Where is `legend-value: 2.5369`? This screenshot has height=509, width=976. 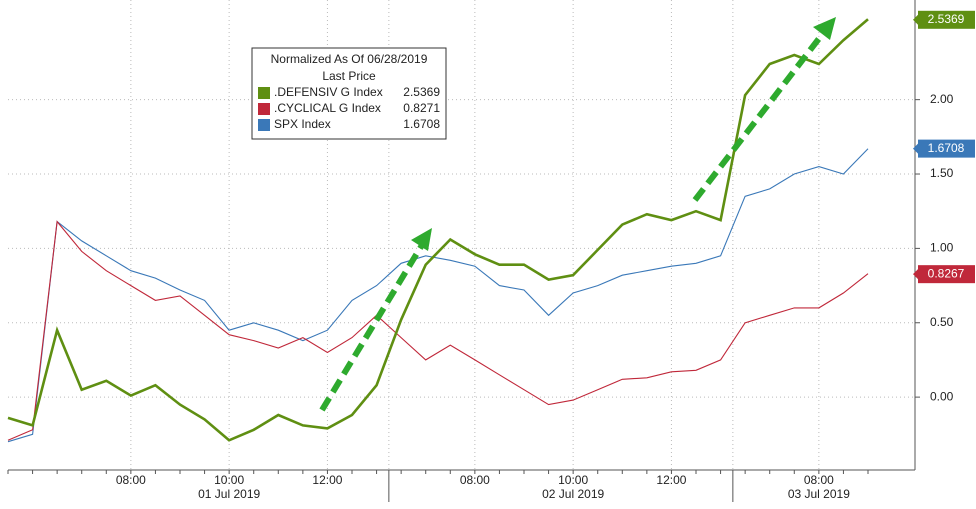 legend-value: 2.5369 is located at coordinates (421, 92).